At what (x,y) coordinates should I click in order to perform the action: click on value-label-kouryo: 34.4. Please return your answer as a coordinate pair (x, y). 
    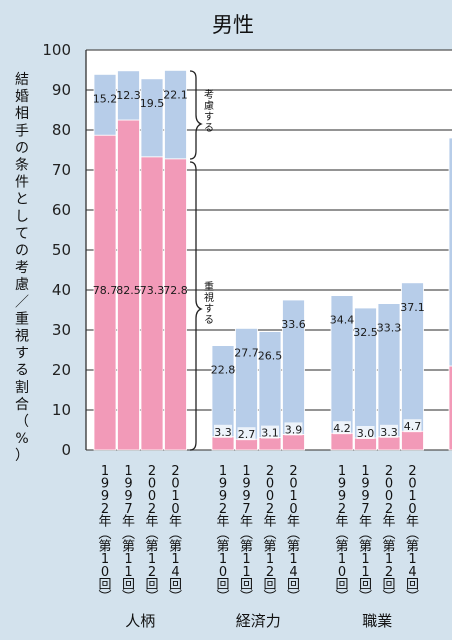
    Looking at the image, I should click on (342, 320).